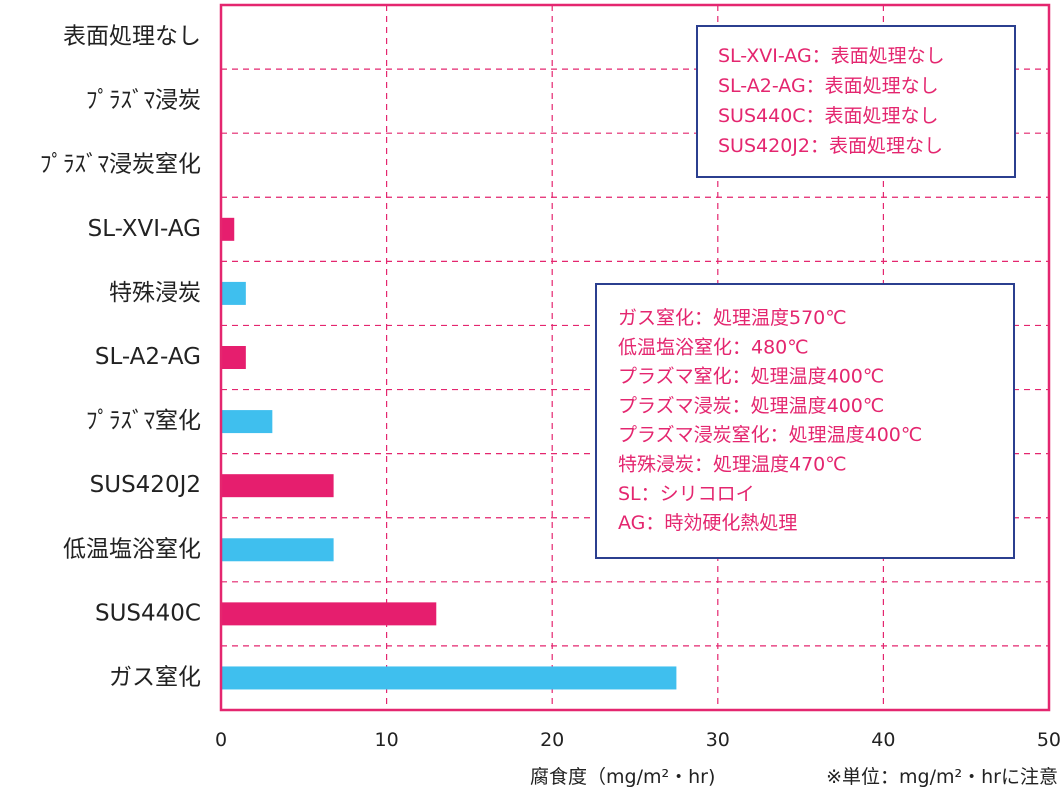  I want to click on category-label-5: 特殊浸炭, so click(155, 293).